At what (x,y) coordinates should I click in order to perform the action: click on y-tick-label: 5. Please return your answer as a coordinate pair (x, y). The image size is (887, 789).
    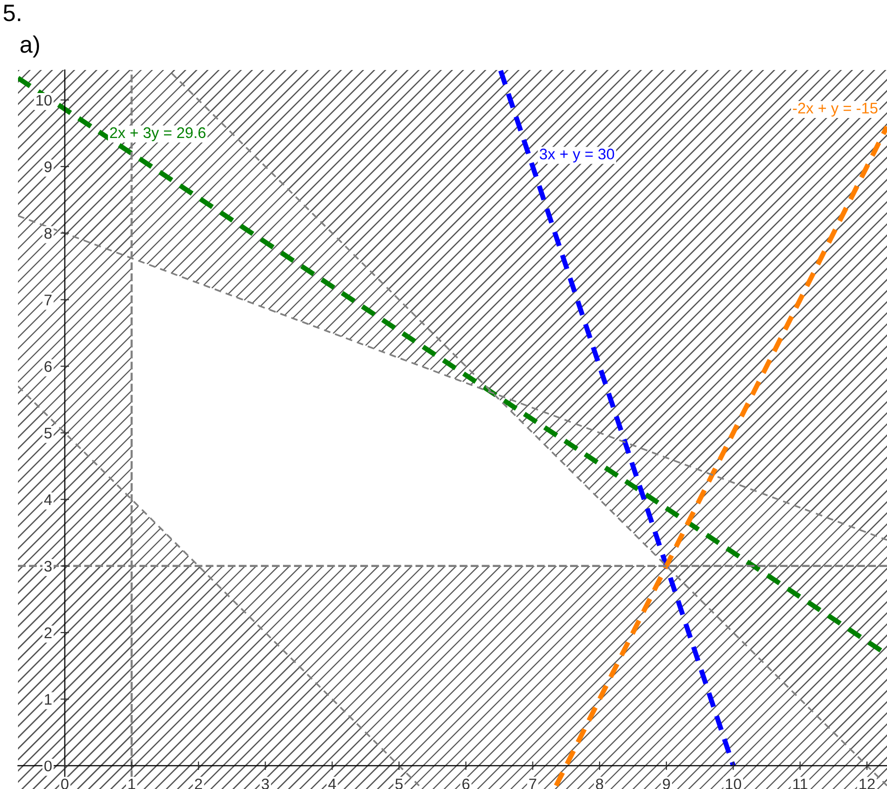
    Looking at the image, I should click on (48, 433).